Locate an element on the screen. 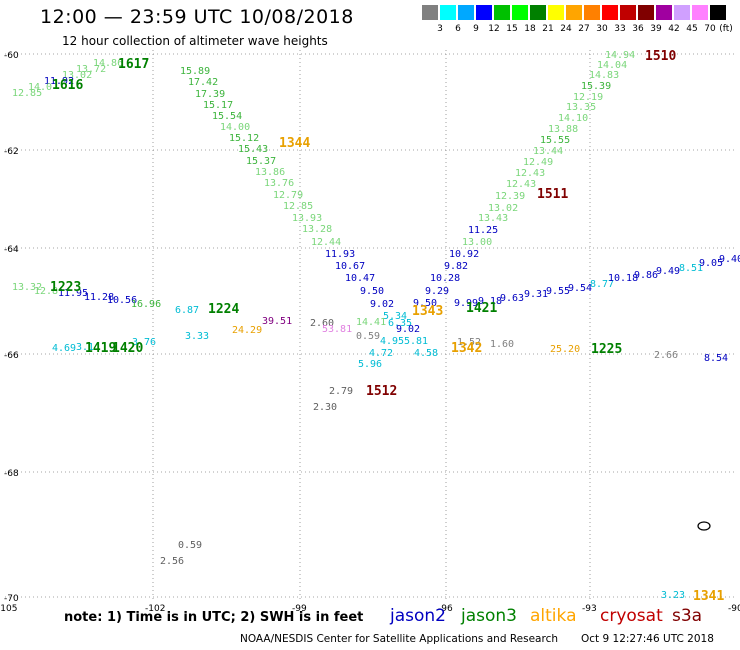  wave-height-value: 13.72 is located at coordinates (91, 69).